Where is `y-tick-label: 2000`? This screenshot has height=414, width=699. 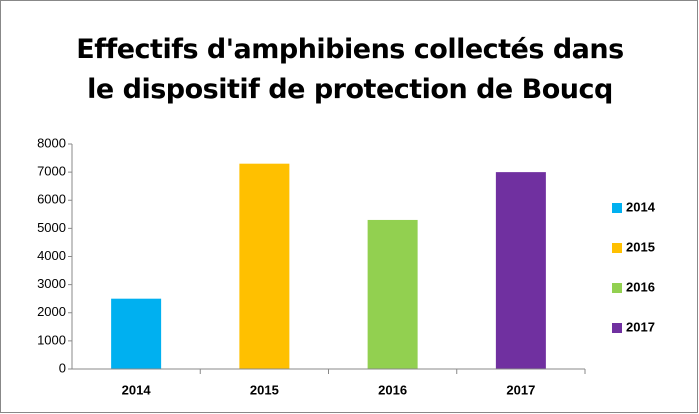 y-tick-label: 2000 is located at coordinates (51, 311).